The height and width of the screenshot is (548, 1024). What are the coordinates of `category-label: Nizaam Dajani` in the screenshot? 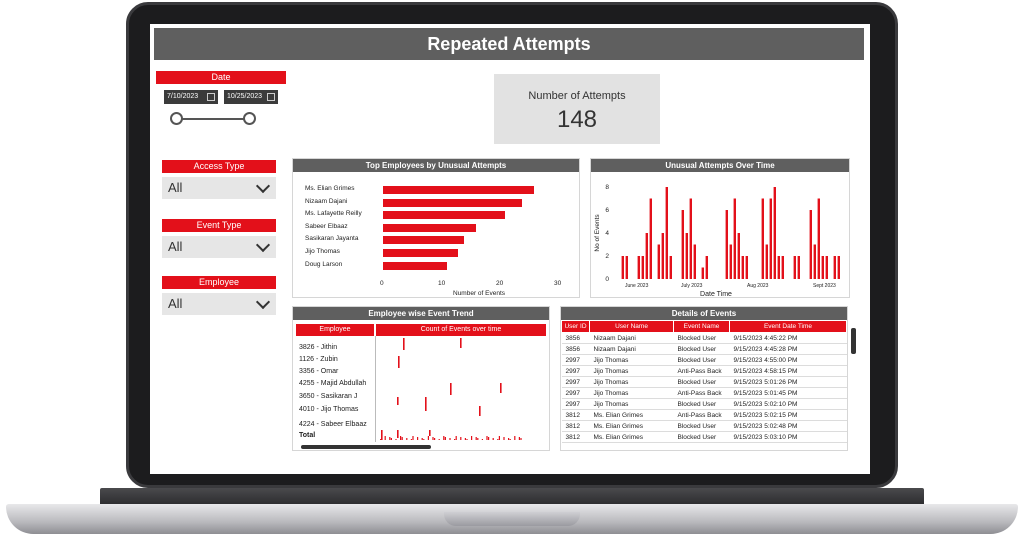 It's located at (326, 201).